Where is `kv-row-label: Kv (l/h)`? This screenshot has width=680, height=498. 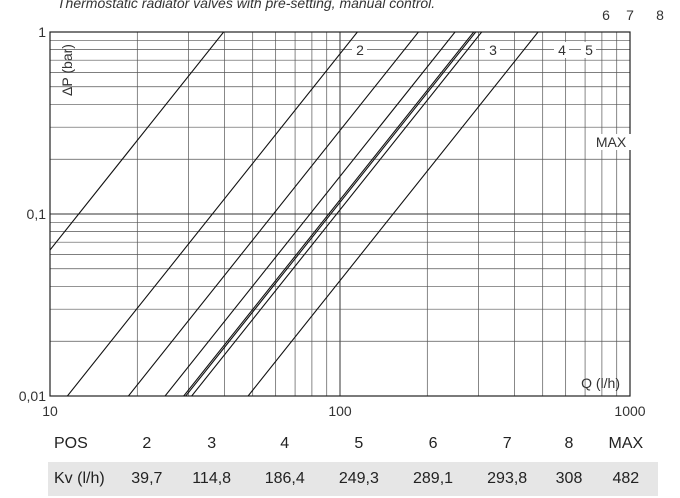
kv-row-label: Kv (l/h) is located at coordinates (83, 479).